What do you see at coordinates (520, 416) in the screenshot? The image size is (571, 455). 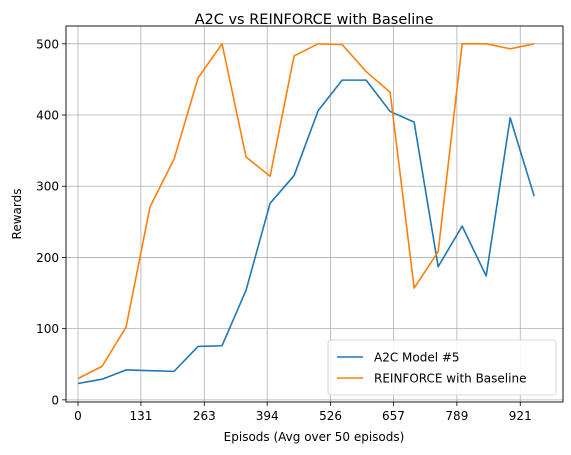 I see `x-tick-label: 921` at bounding box center [520, 416].